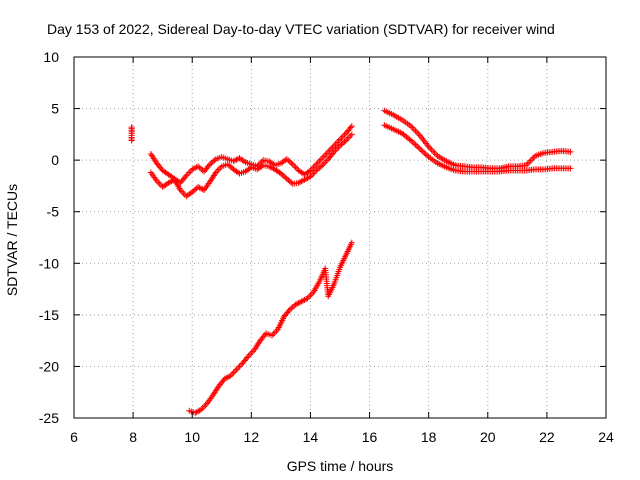  I want to click on x-tick-label: 22, so click(547, 437).